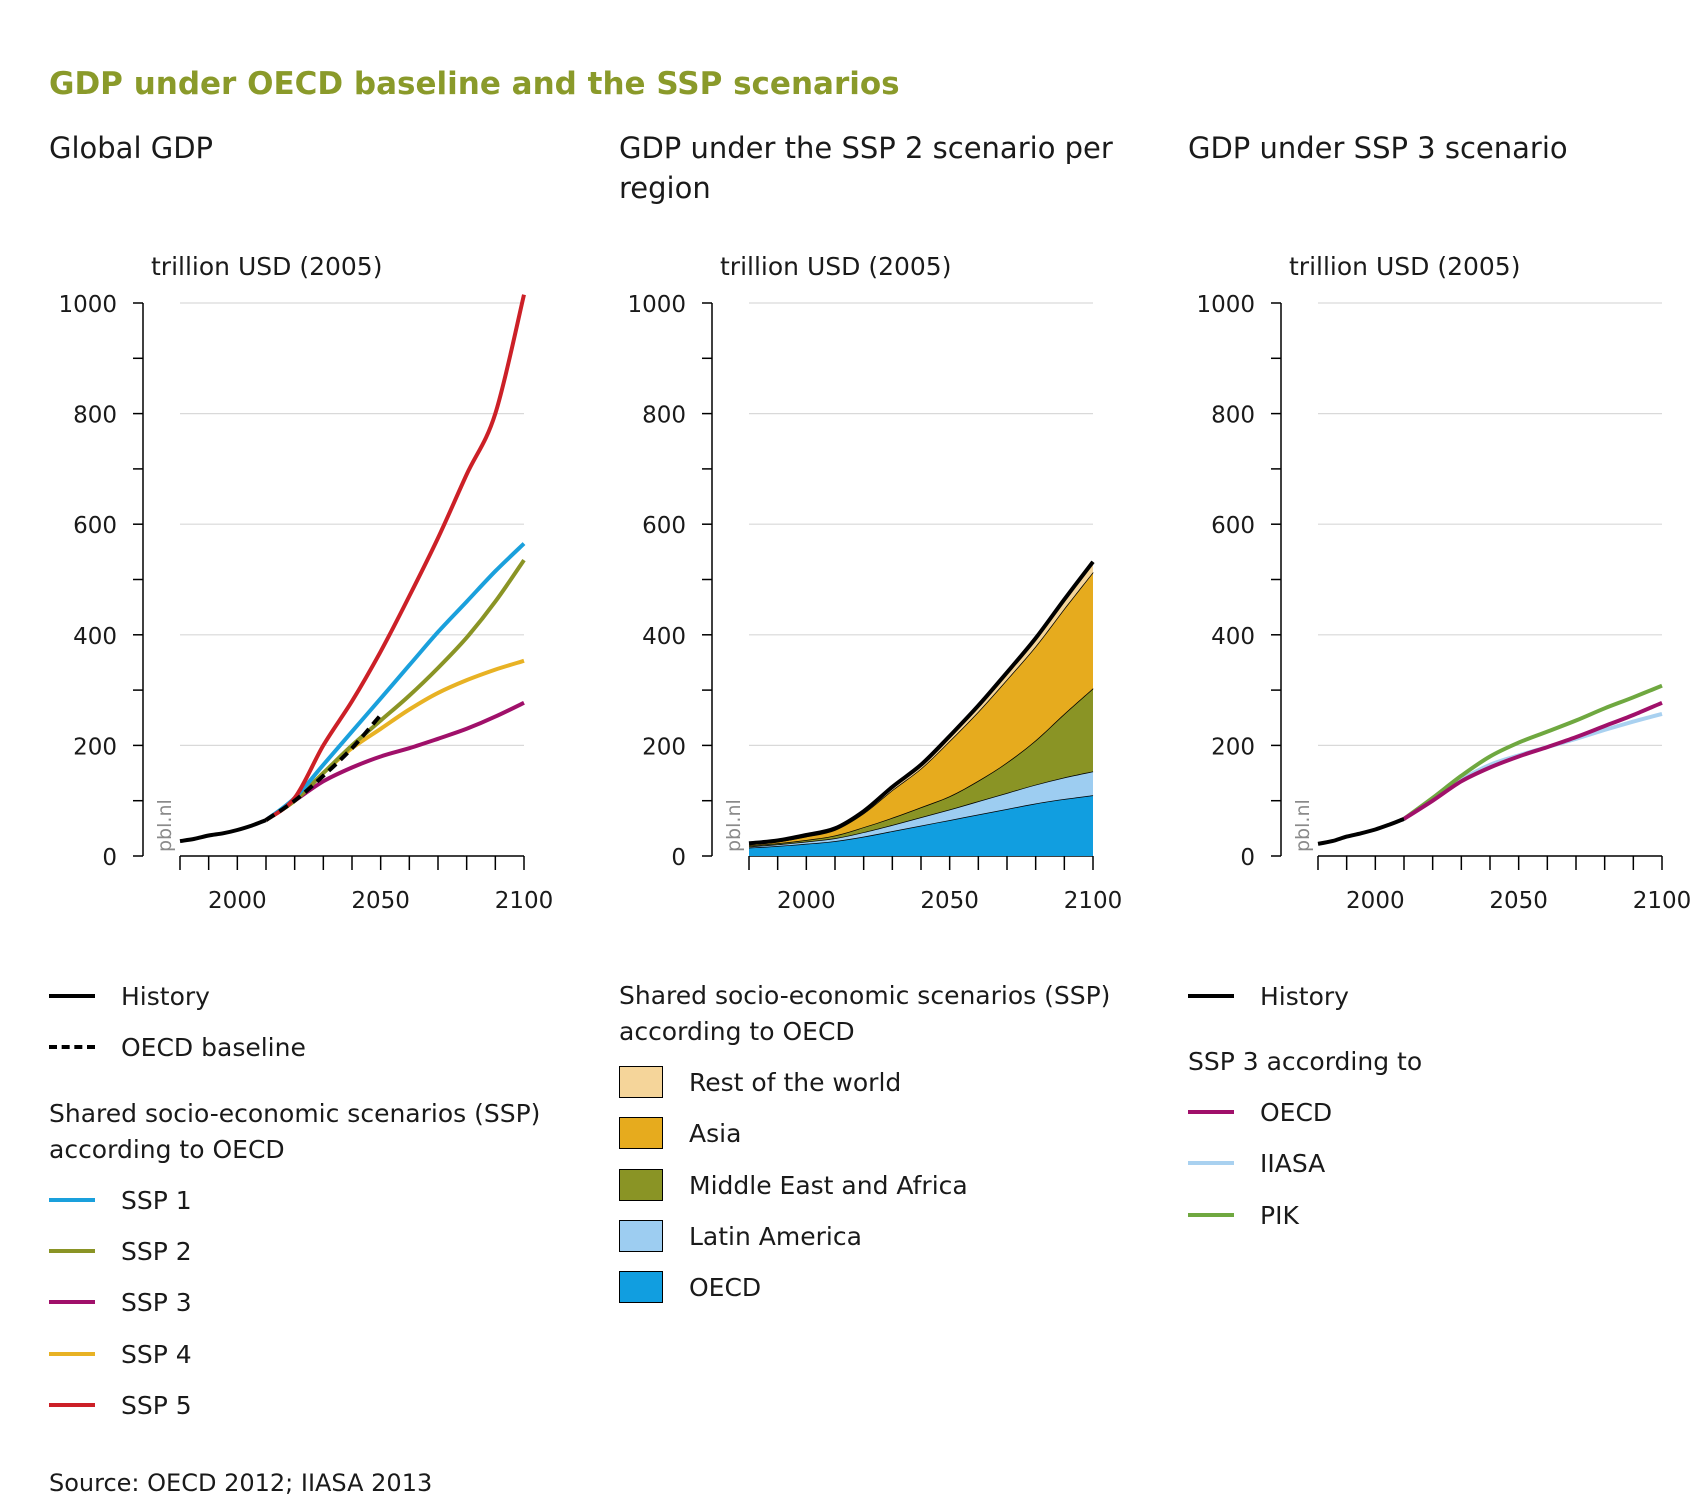 The width and height of the screenshot is (1704, 1504). Describe the element at coordinates (641, 1133) in the screenshot. I see `legend-swatch-asia` at that location.